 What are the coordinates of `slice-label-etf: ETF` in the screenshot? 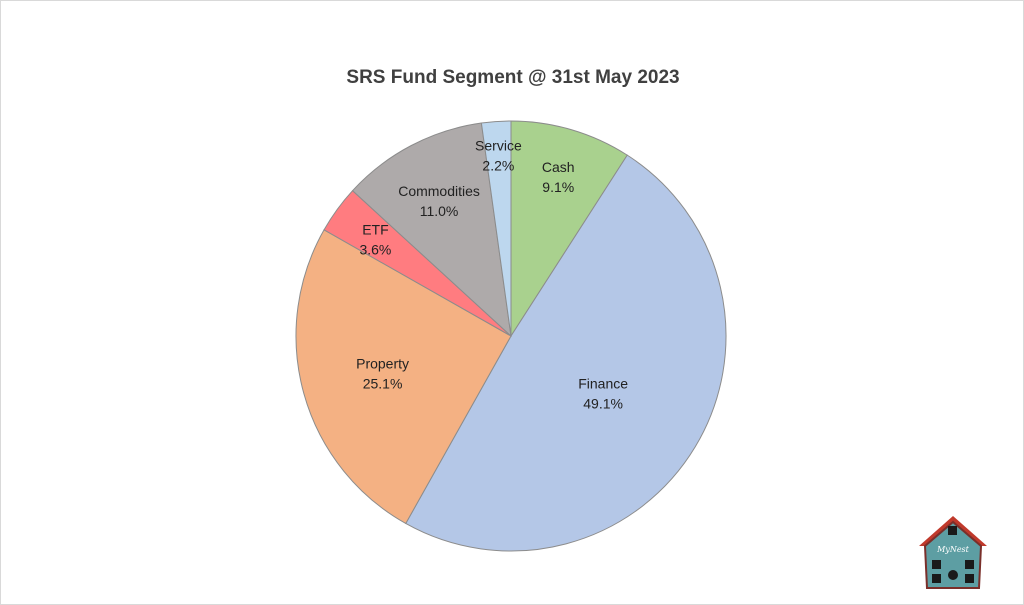 It's located at (375, 229).